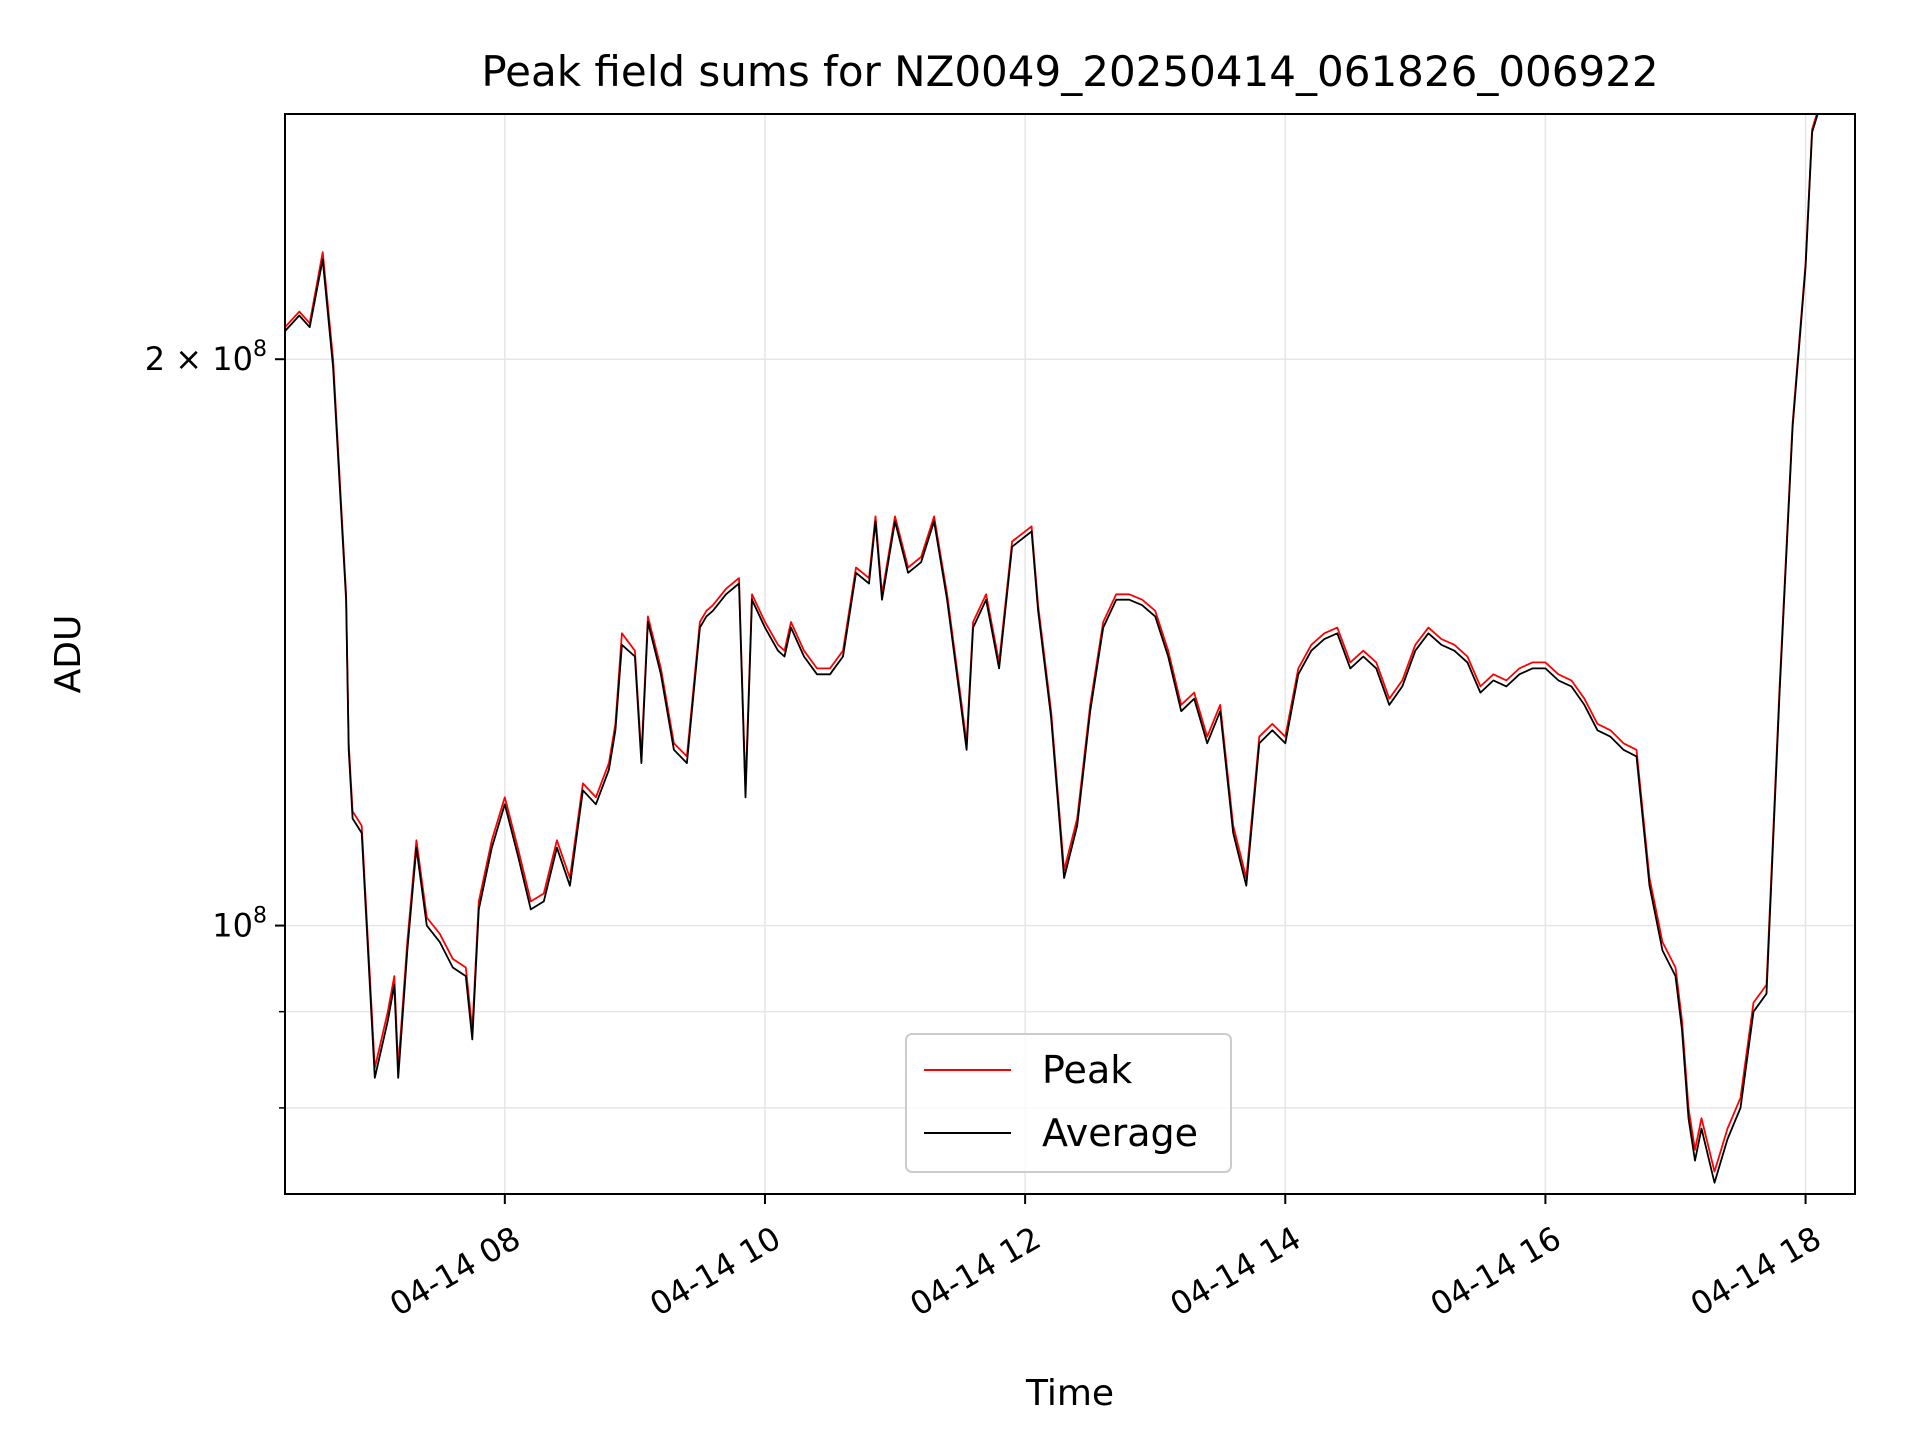 This screenshot has width=1920, height=1440. I want to click on legend-peak-label: Peak, so click(1087, 1070).